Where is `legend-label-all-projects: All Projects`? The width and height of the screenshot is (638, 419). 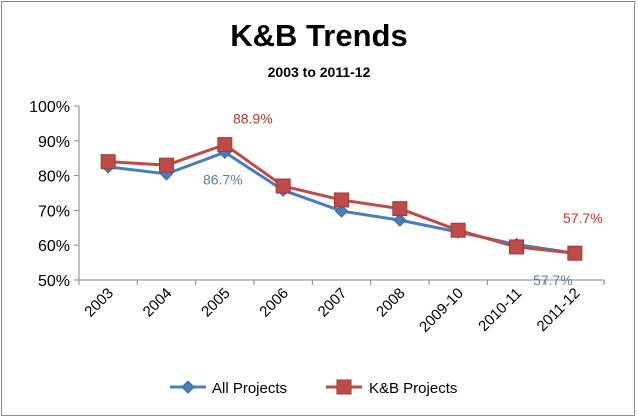 legend-label-all-projects: All Projects is located at coordinates (249, 388).